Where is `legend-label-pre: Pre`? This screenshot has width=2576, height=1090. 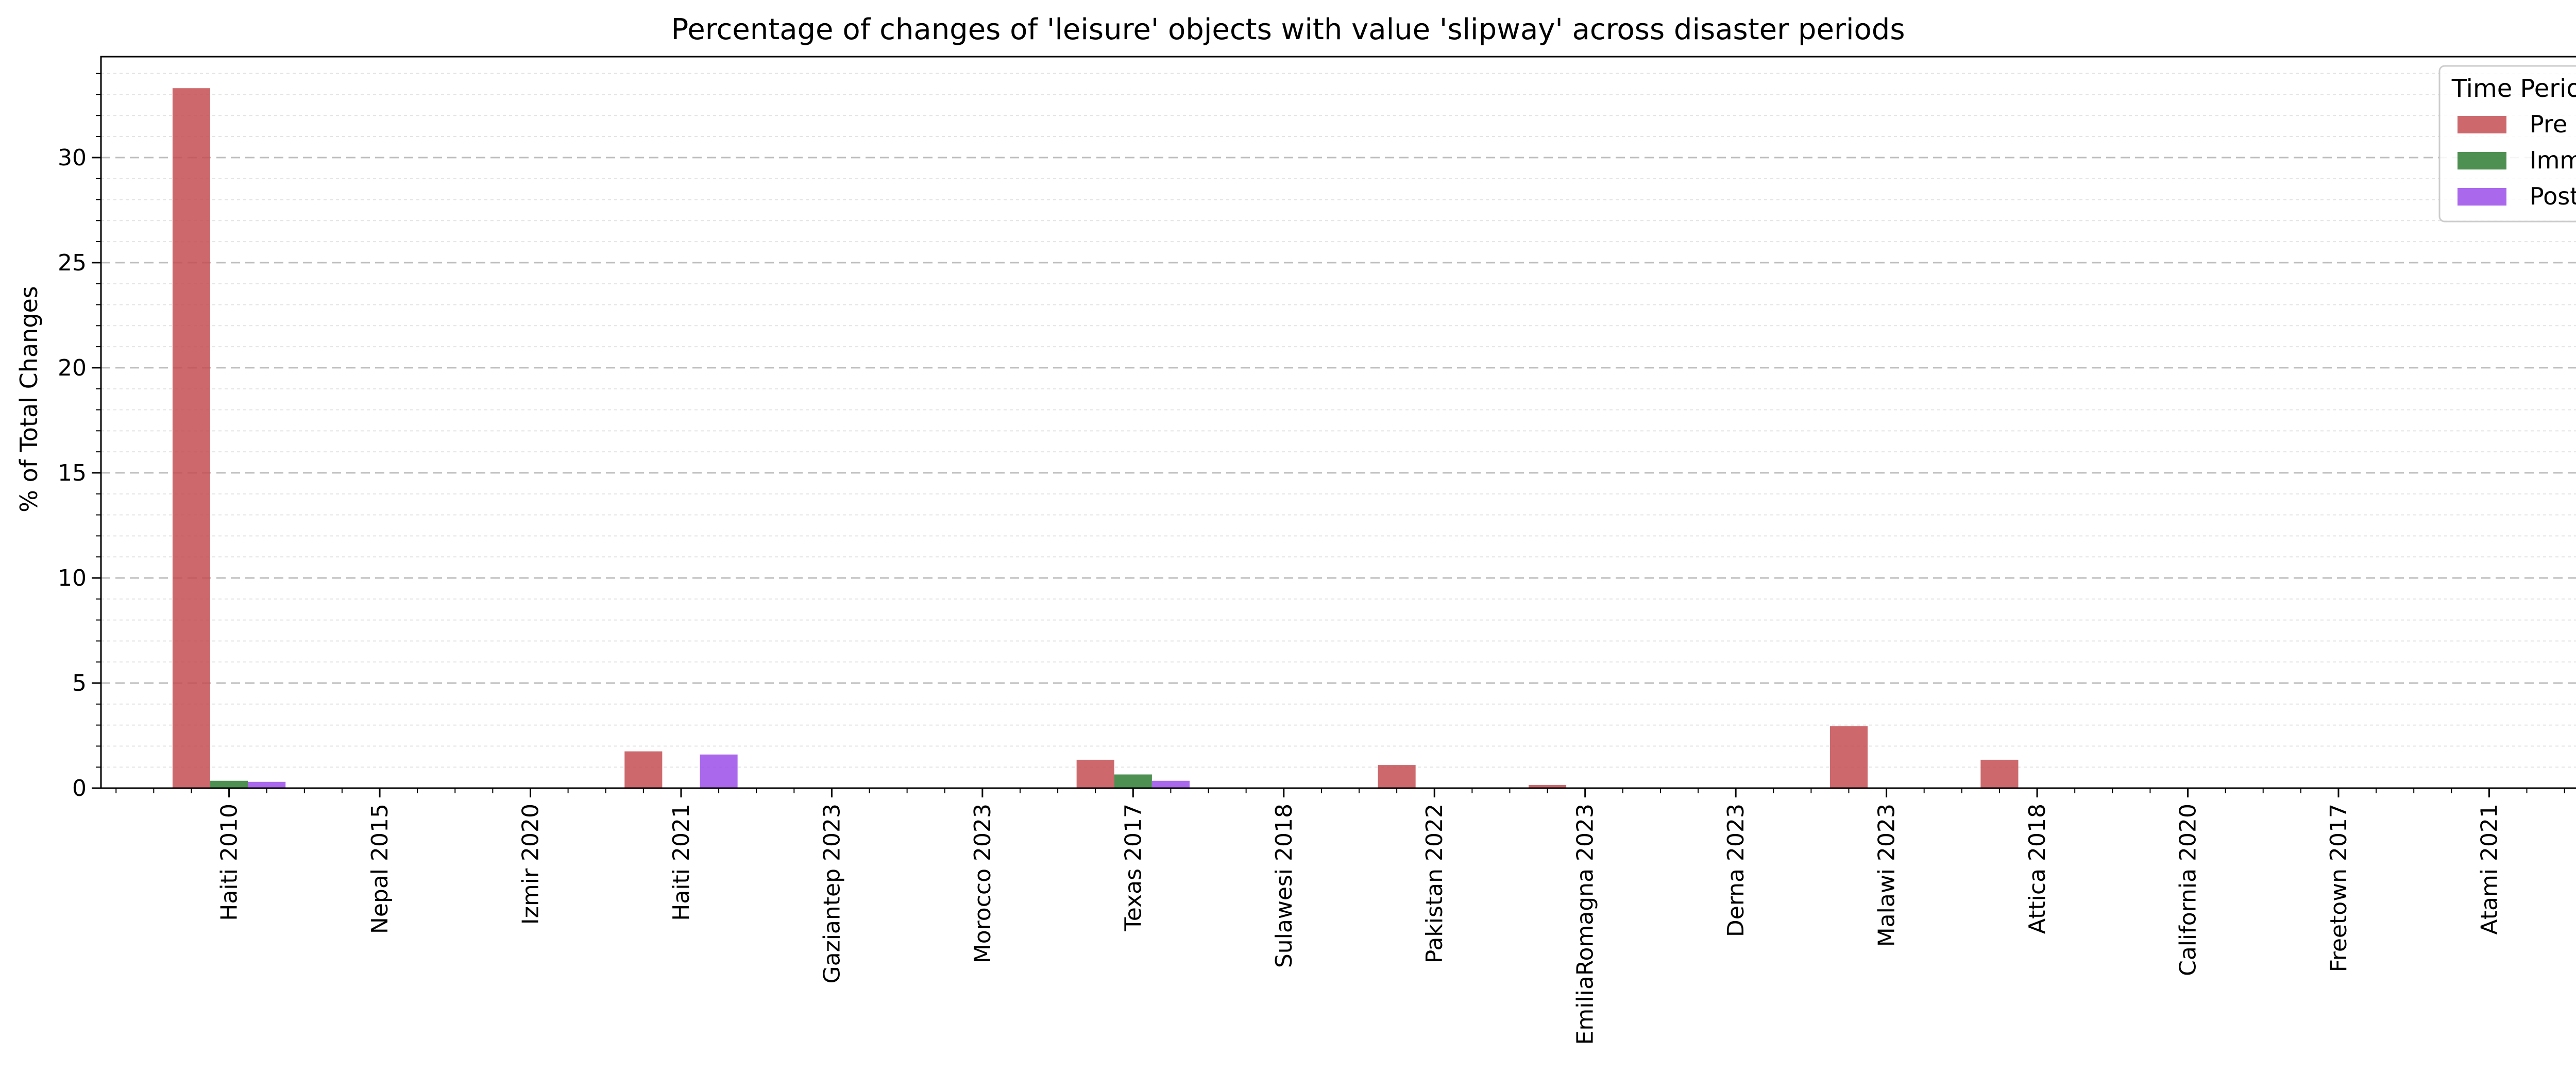 legend-label-pre: Pre is located at coordinates (2548, 124).